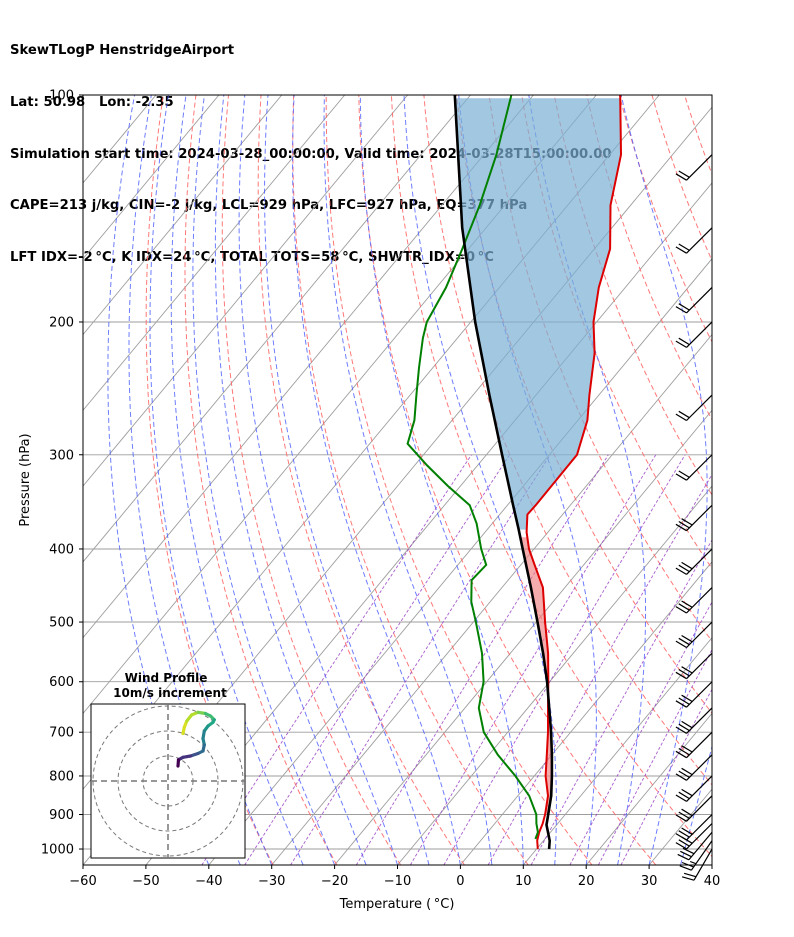  I want to click on x-tick-label: 0, so click(460, 881).